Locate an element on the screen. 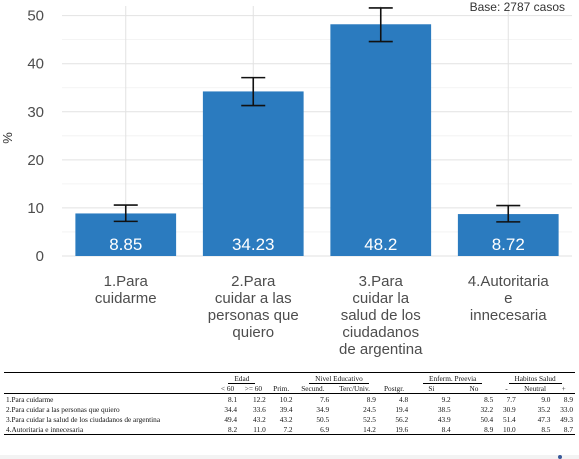 This screenshot has width=579, height=459. table-cell: 4.8 is located at coordinates (404, 399).